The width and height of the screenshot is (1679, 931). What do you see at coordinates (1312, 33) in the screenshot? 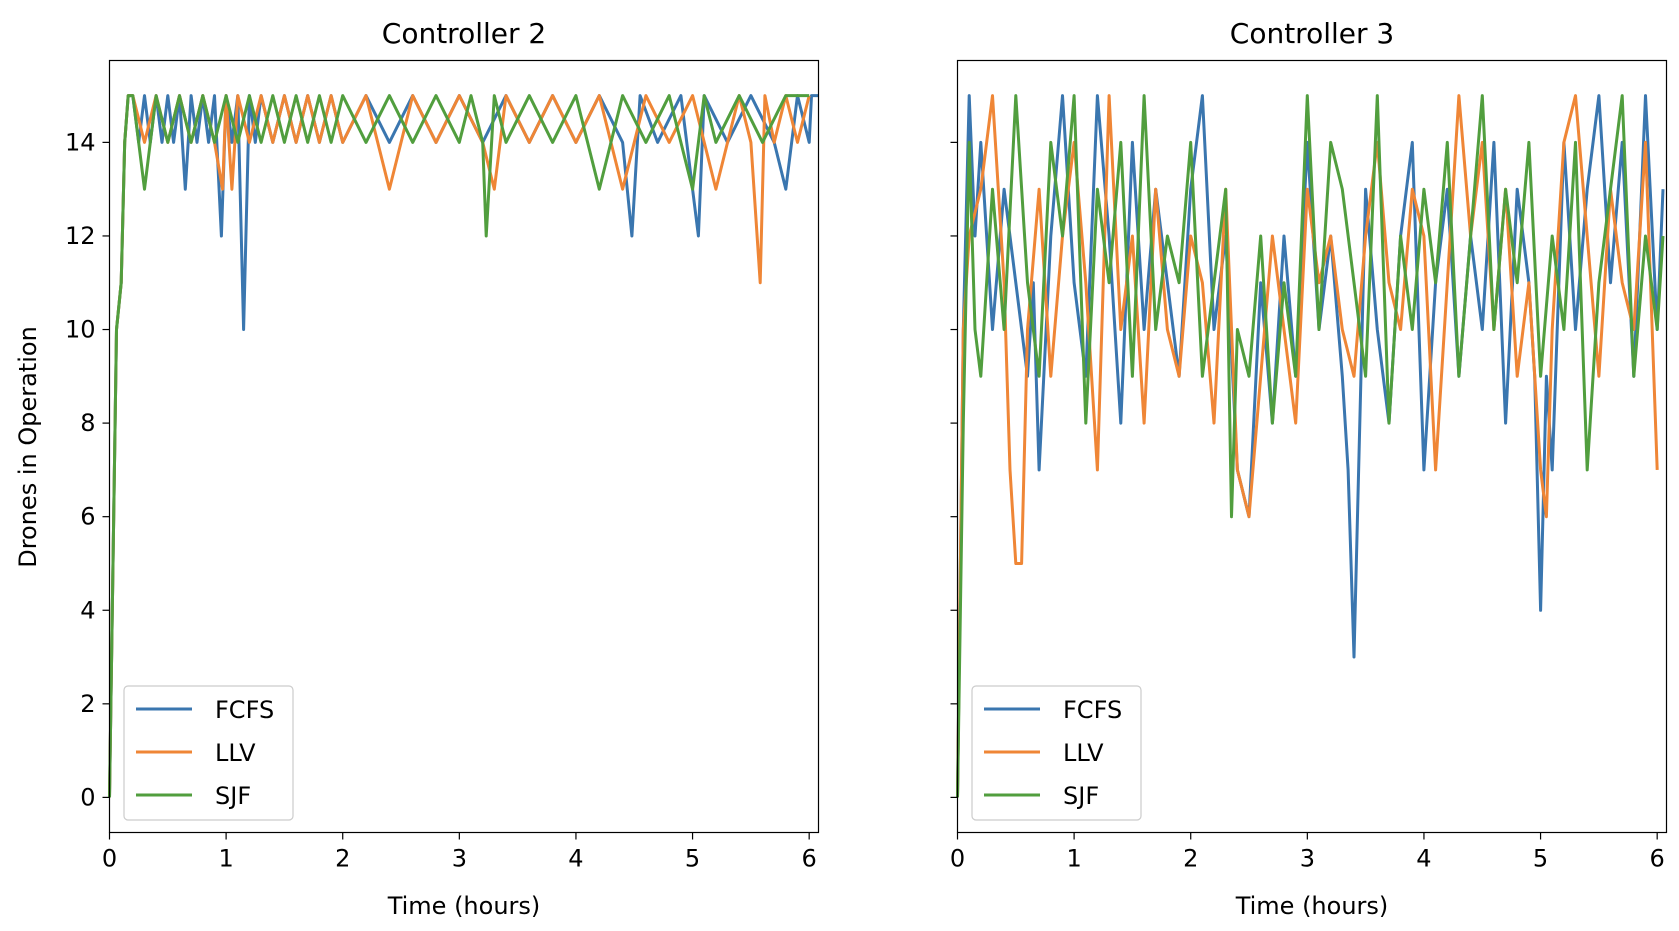
I see `chart-title: Controller 3` at bounding box center [1312, 33].